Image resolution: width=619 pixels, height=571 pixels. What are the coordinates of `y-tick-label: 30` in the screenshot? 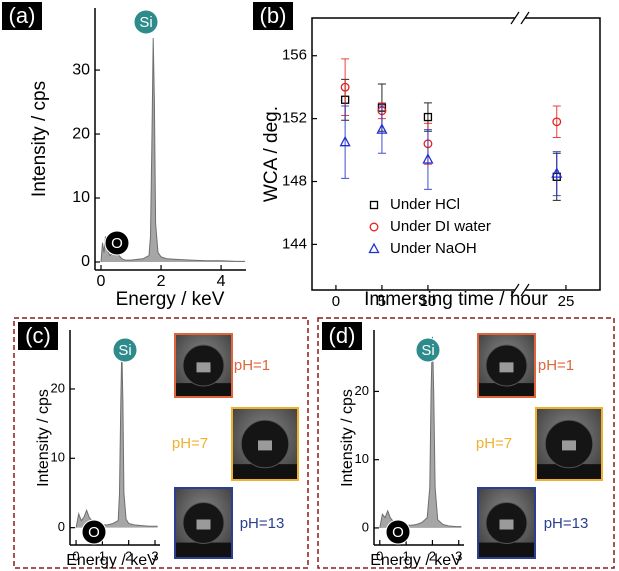 It's located at (81, 69).